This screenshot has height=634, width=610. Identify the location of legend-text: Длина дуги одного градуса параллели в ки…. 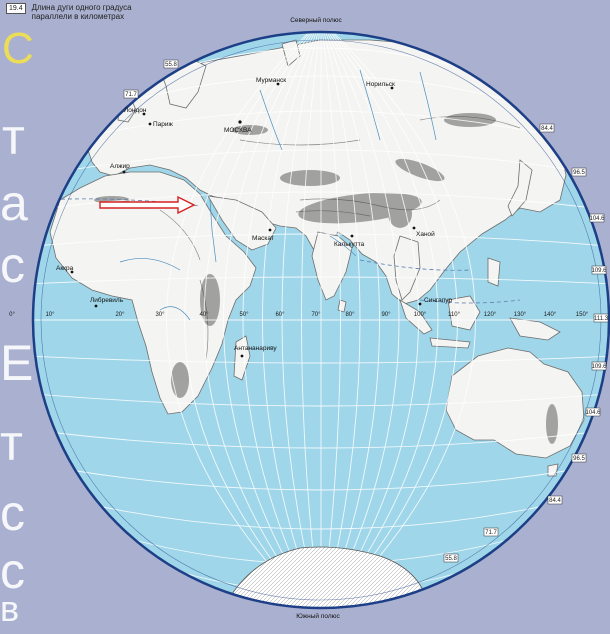
(82, 12).